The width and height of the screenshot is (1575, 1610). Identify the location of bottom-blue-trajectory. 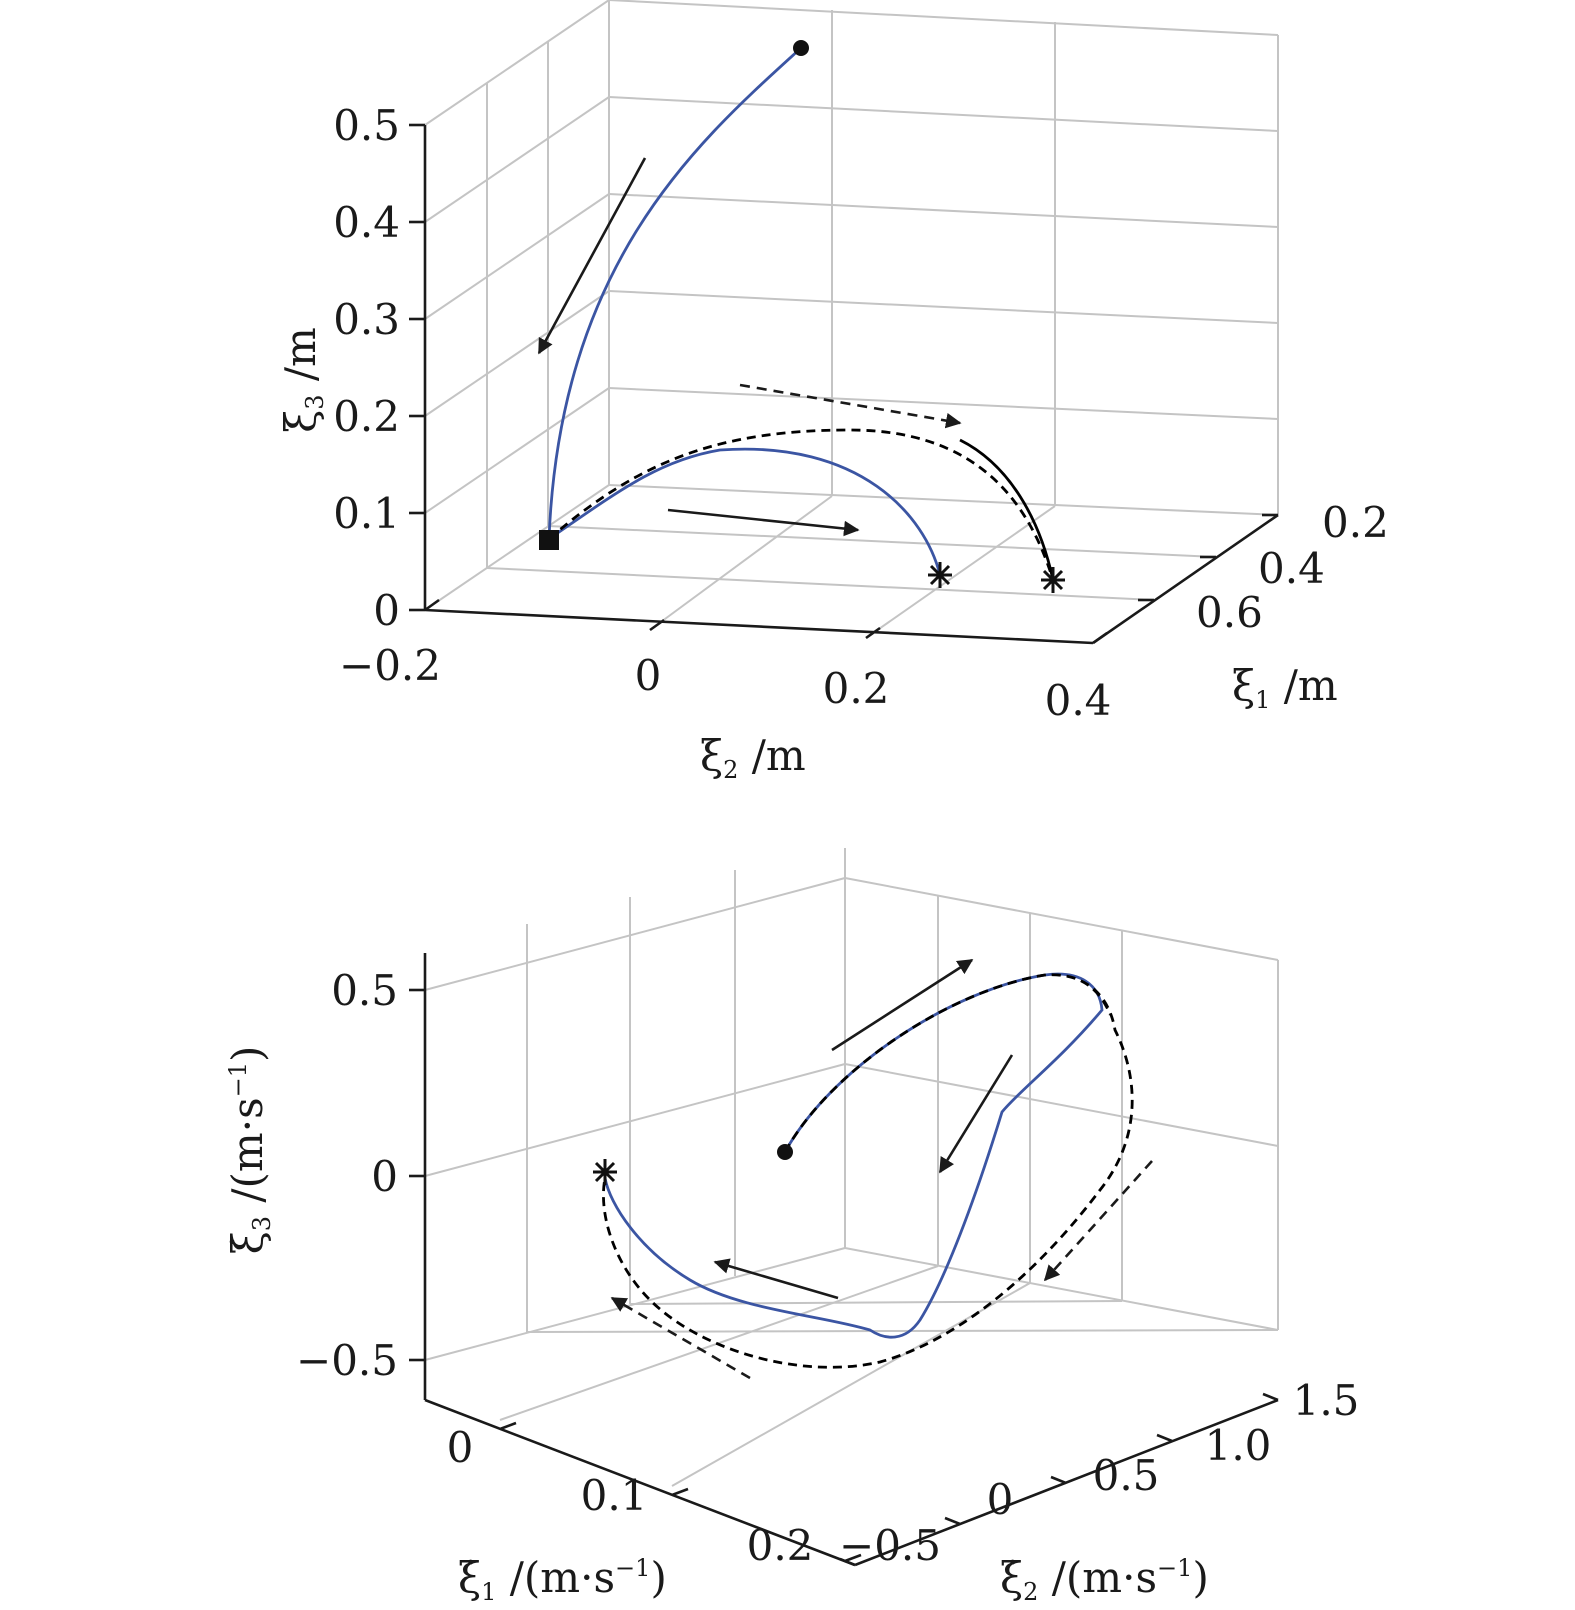
(853, 1155).